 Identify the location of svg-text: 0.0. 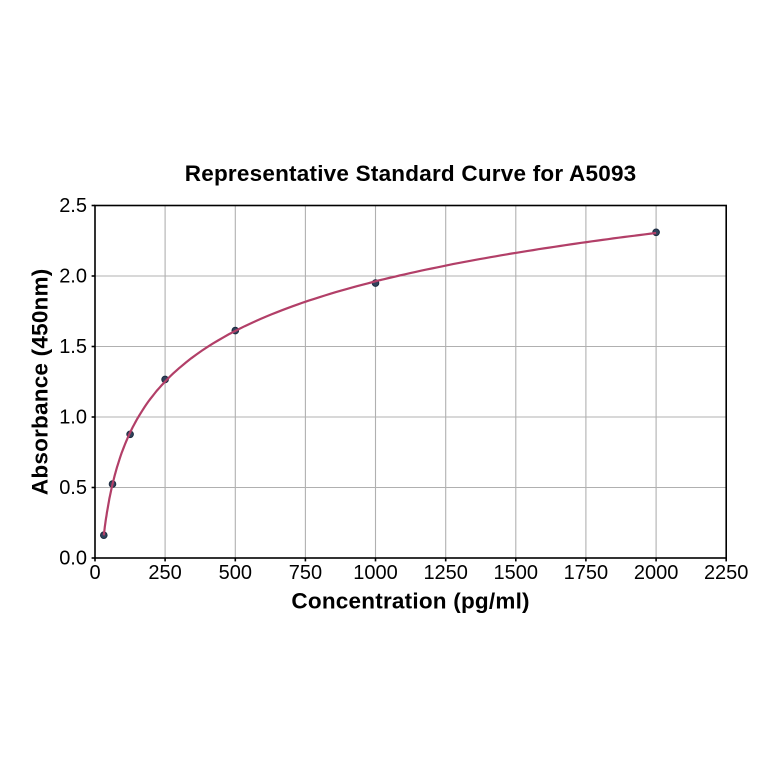
(73, 559).